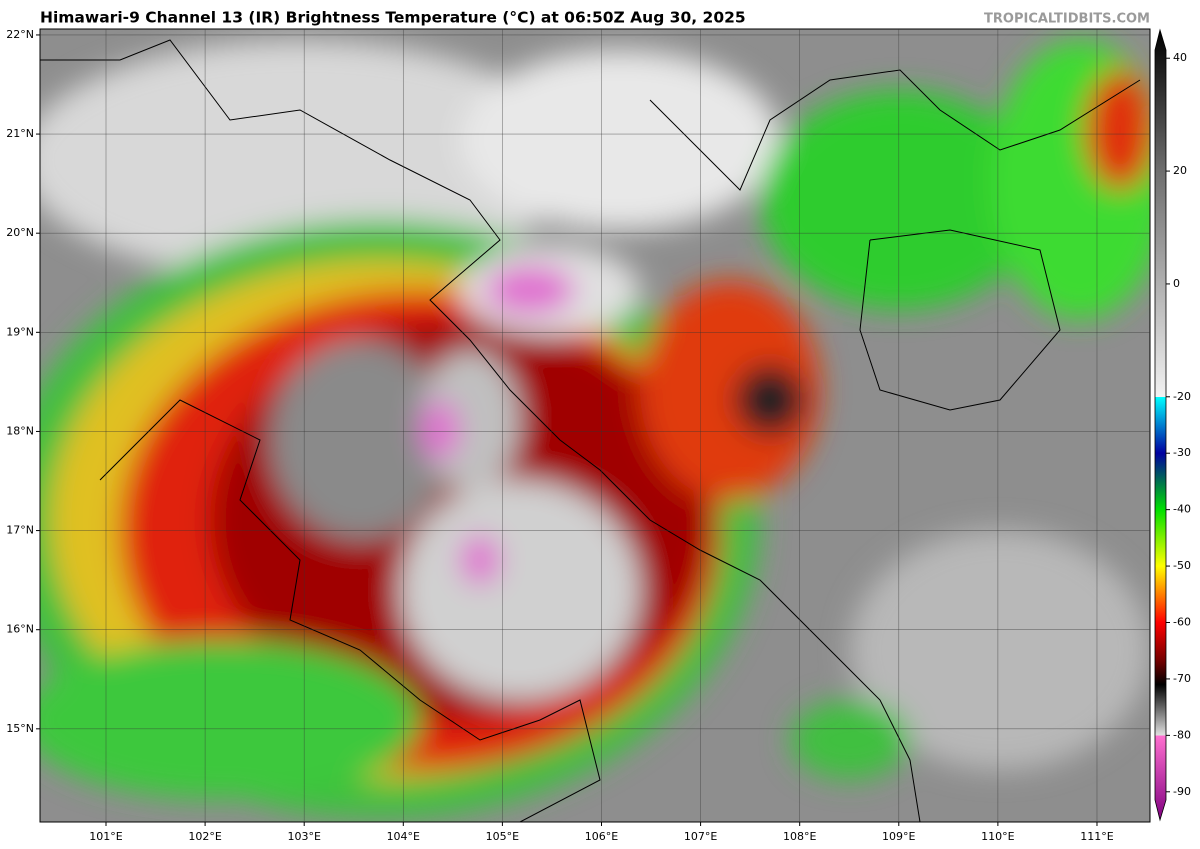  Describe the element at coordinates (1182, 565) in the screenshot. I see `colorbar-tick-label: -50` at that location.